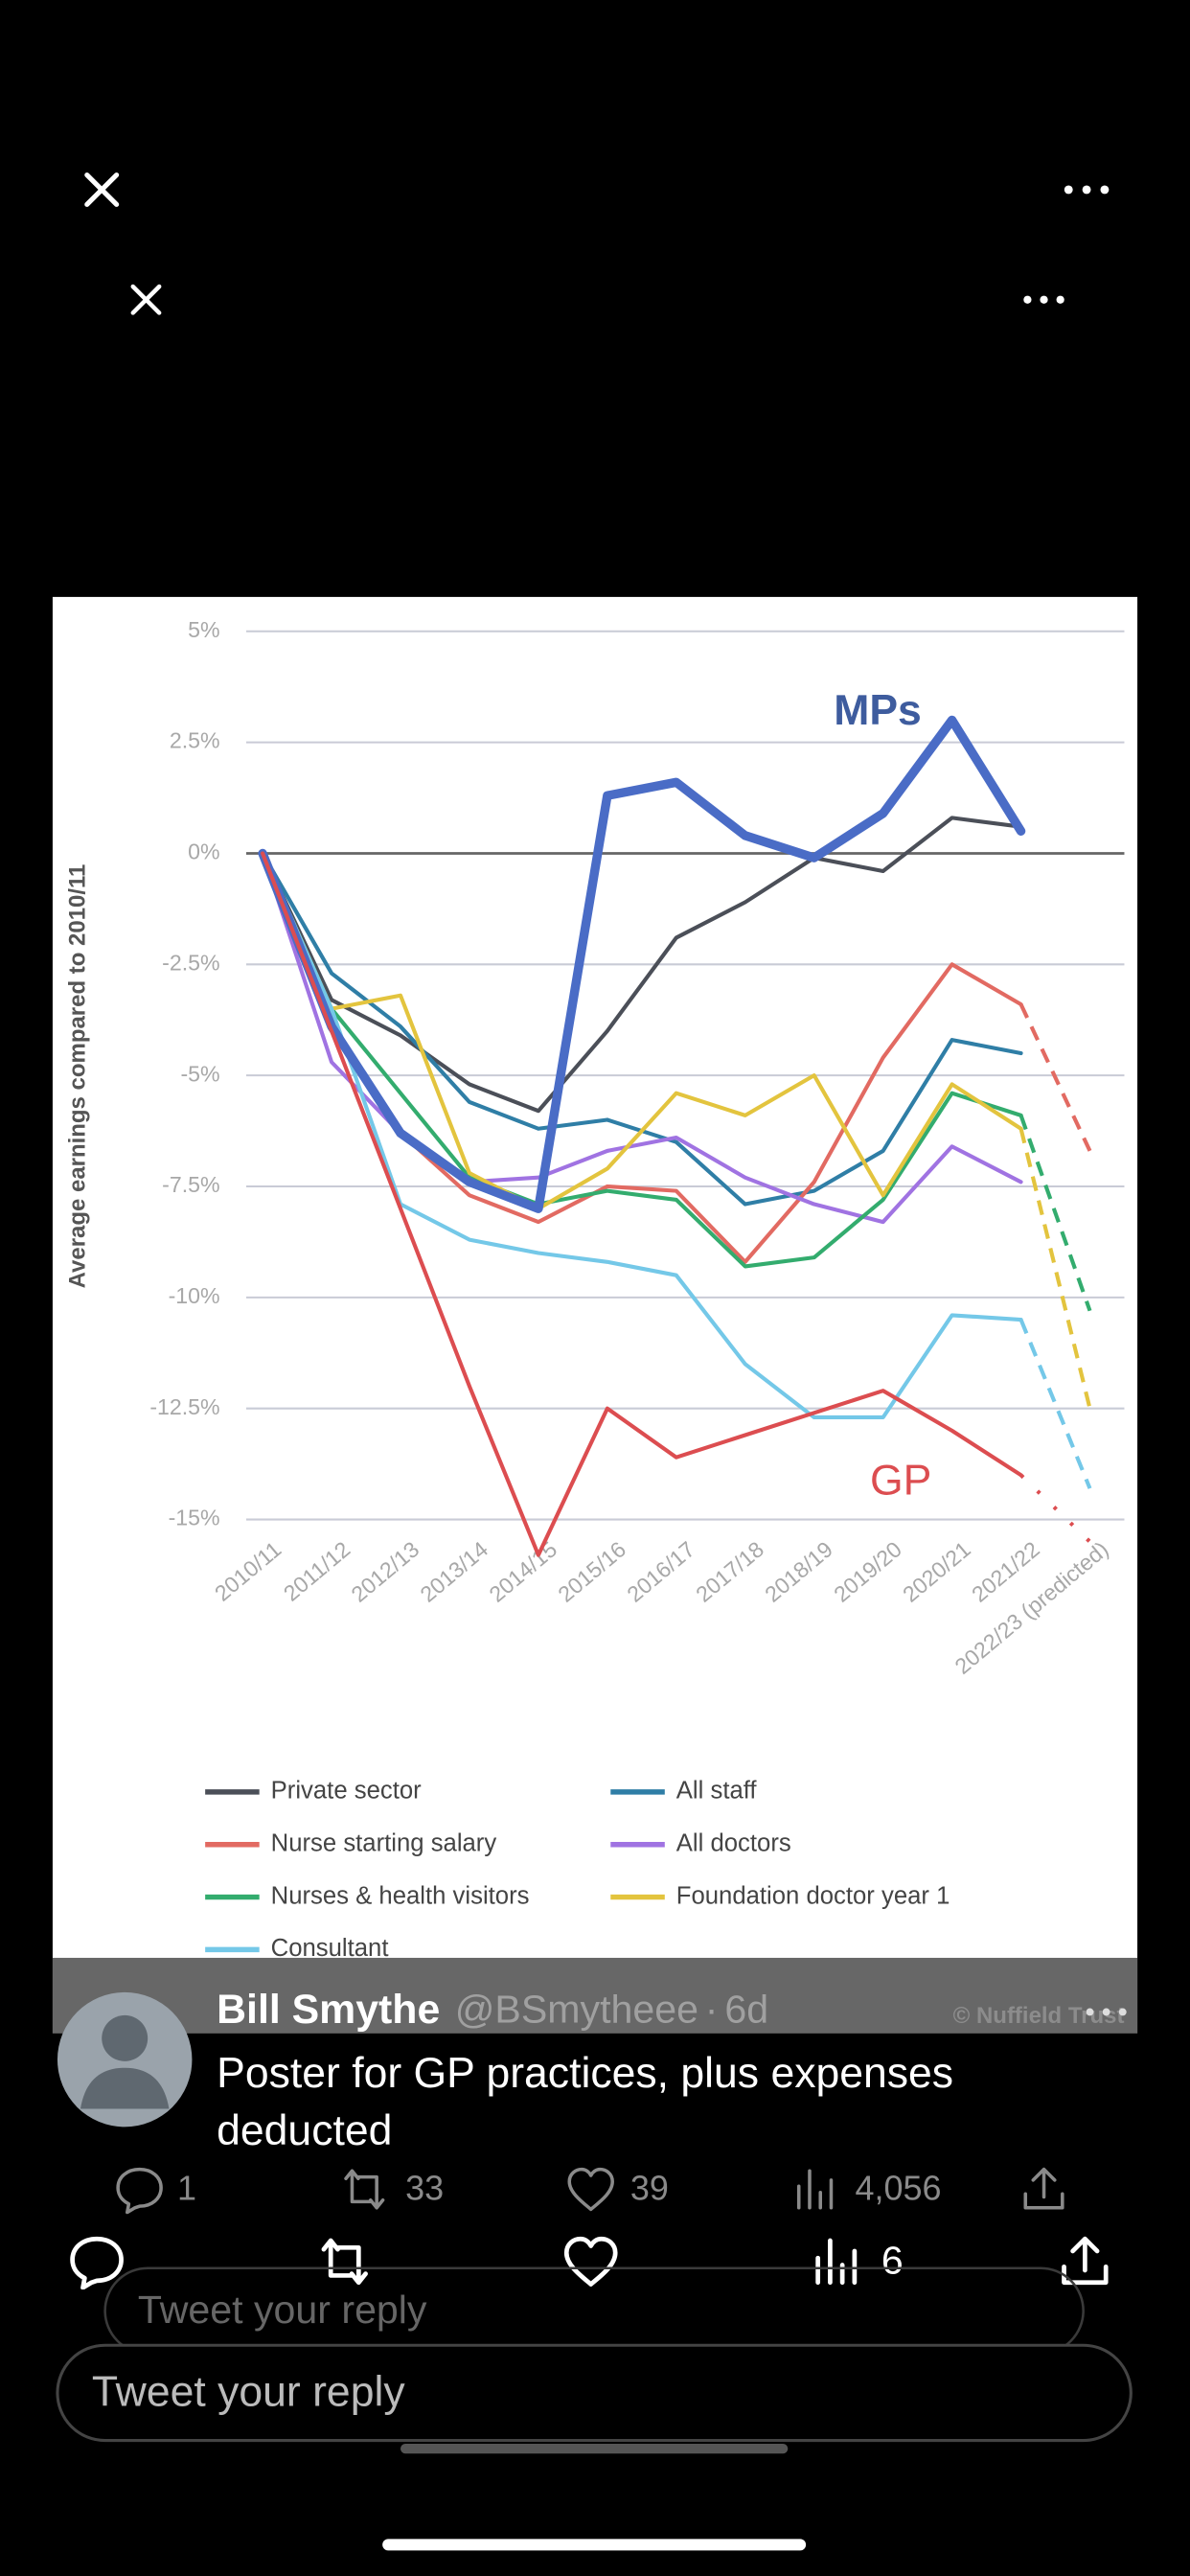 The width and height of the screenshot is (1190, 2576). Describe the element at coordinates (146, 299) in the screenshot. I see `close-button-back` at that location.